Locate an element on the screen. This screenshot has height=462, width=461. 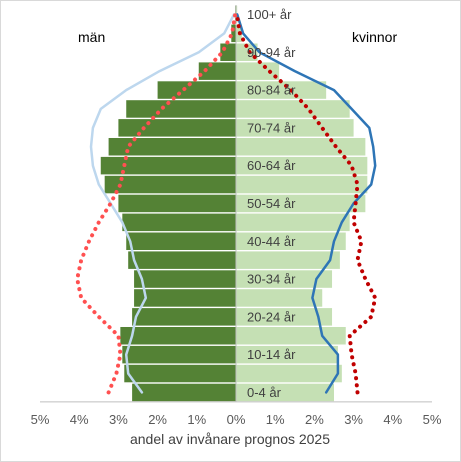
age-label: 60-64 år is located at coordinates (271, 165).